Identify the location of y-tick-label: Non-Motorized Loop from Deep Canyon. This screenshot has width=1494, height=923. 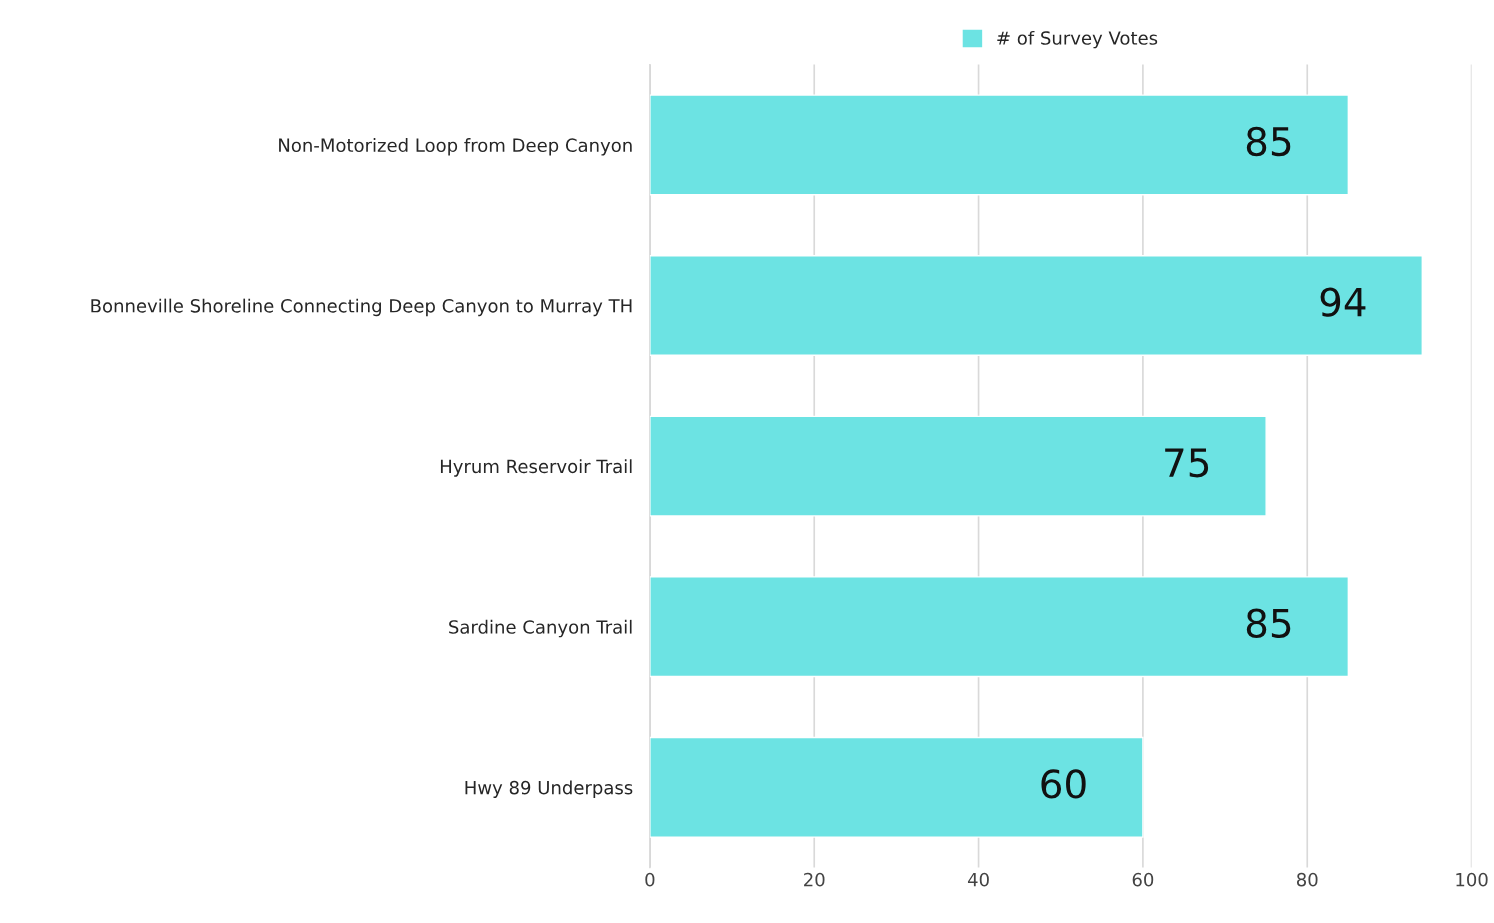
(455, 147).